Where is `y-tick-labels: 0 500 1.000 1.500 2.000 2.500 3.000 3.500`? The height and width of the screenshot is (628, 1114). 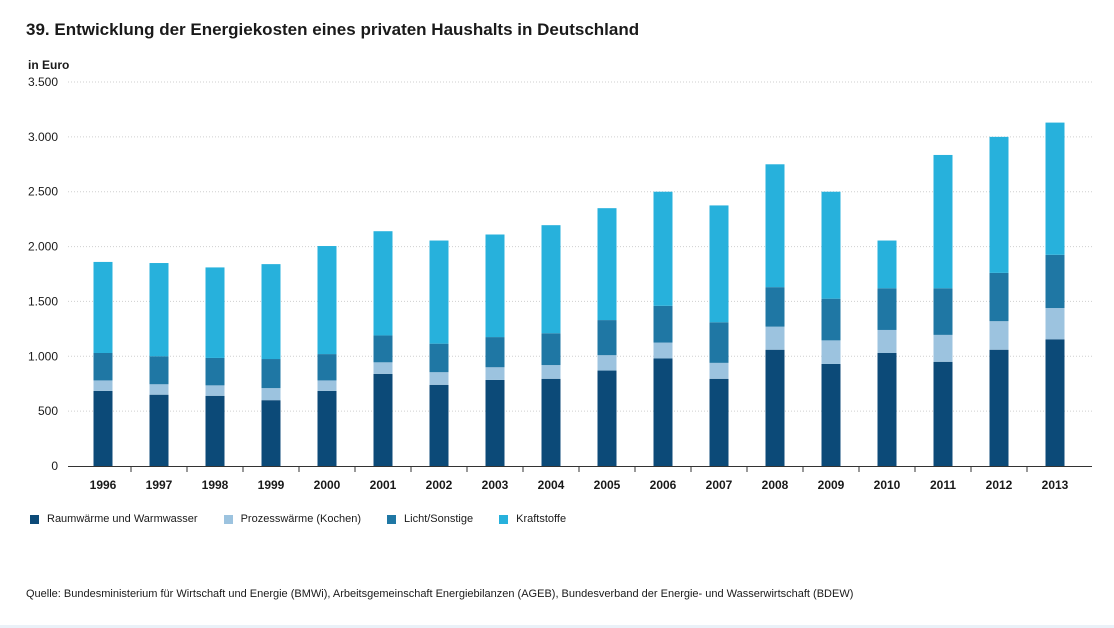
y-tick-labels: 0 500 1.000 1.500 2.000 2.500 3.000 3.500 is located at coordinates (43, 274).